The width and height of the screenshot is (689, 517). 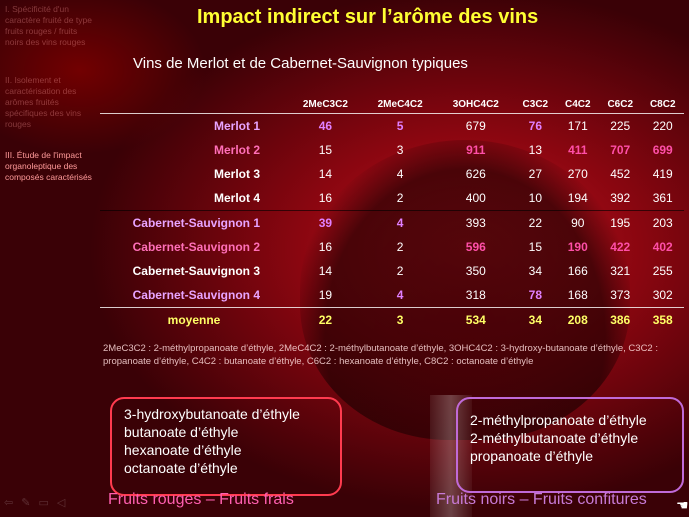 What do you see at coordinates (325, 222) in the screenshot?
I see `table-cell: 39` at bounding box center [325, 222].